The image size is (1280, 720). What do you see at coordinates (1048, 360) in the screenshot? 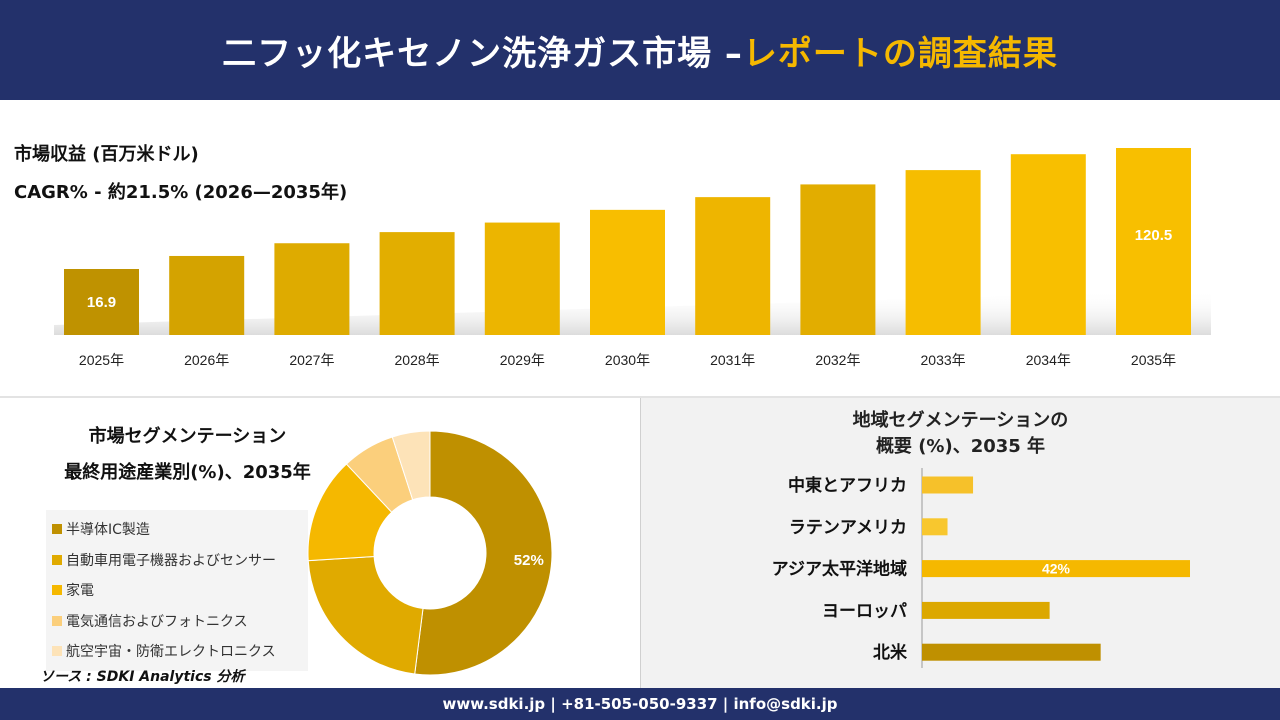
I see `year-tick-label: 2034年` at bounding box center [1048, 360].